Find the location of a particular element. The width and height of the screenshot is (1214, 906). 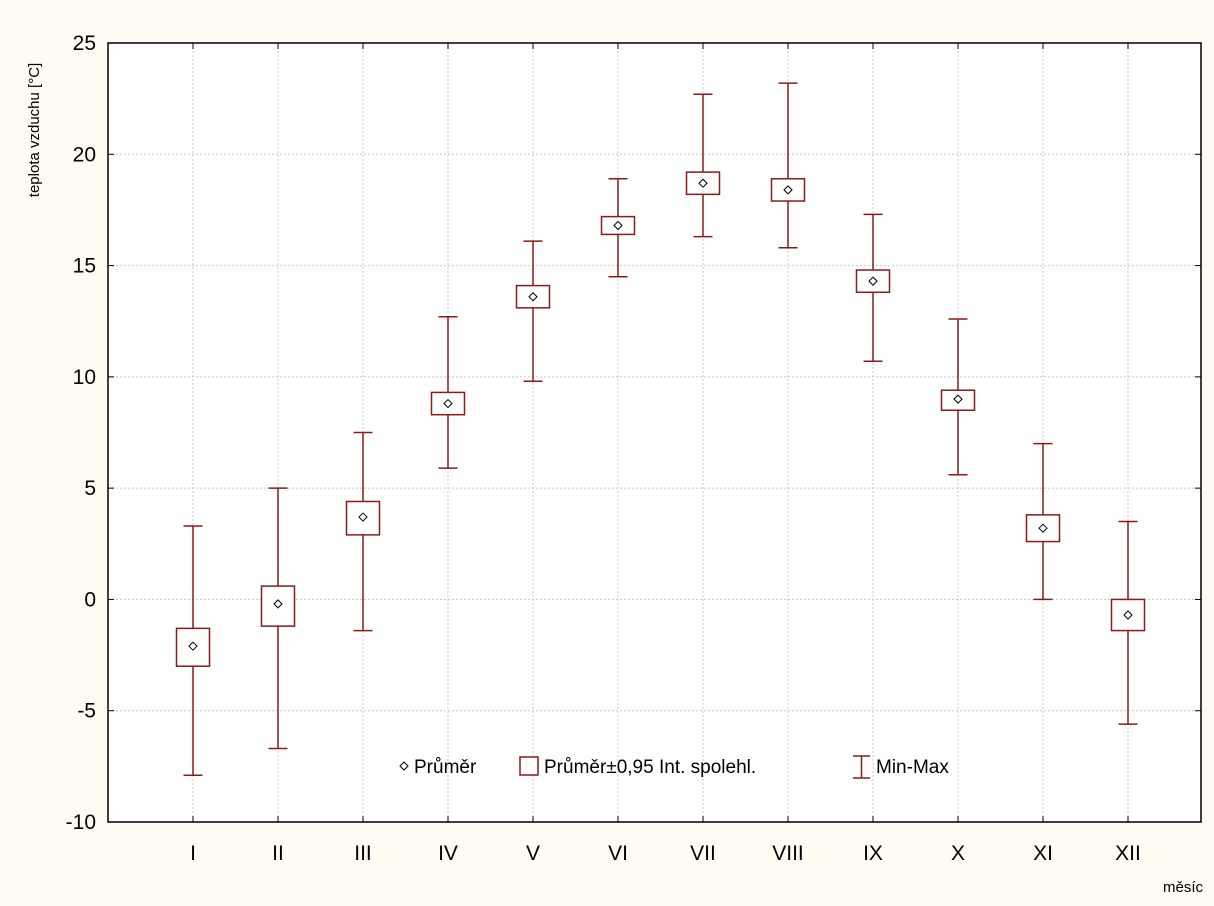

legend: Průměr Průměr±0,95 Int. spolehl. Min-Max is located at coordinates (674, 767).